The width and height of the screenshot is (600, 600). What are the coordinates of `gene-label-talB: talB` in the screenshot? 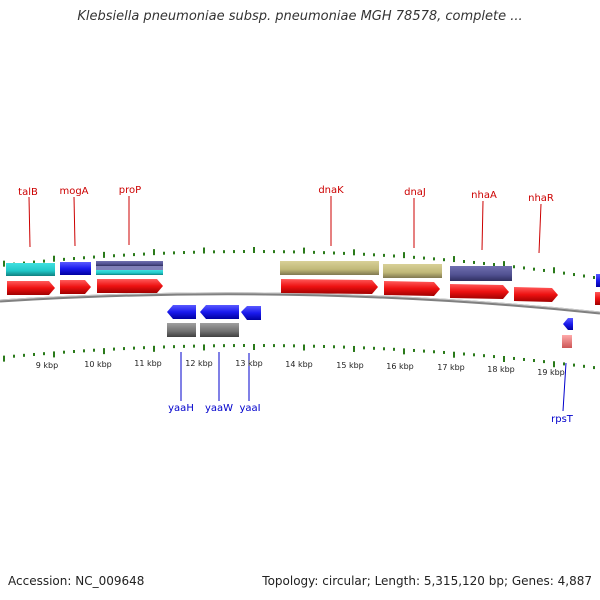 It's located at (28, 192).